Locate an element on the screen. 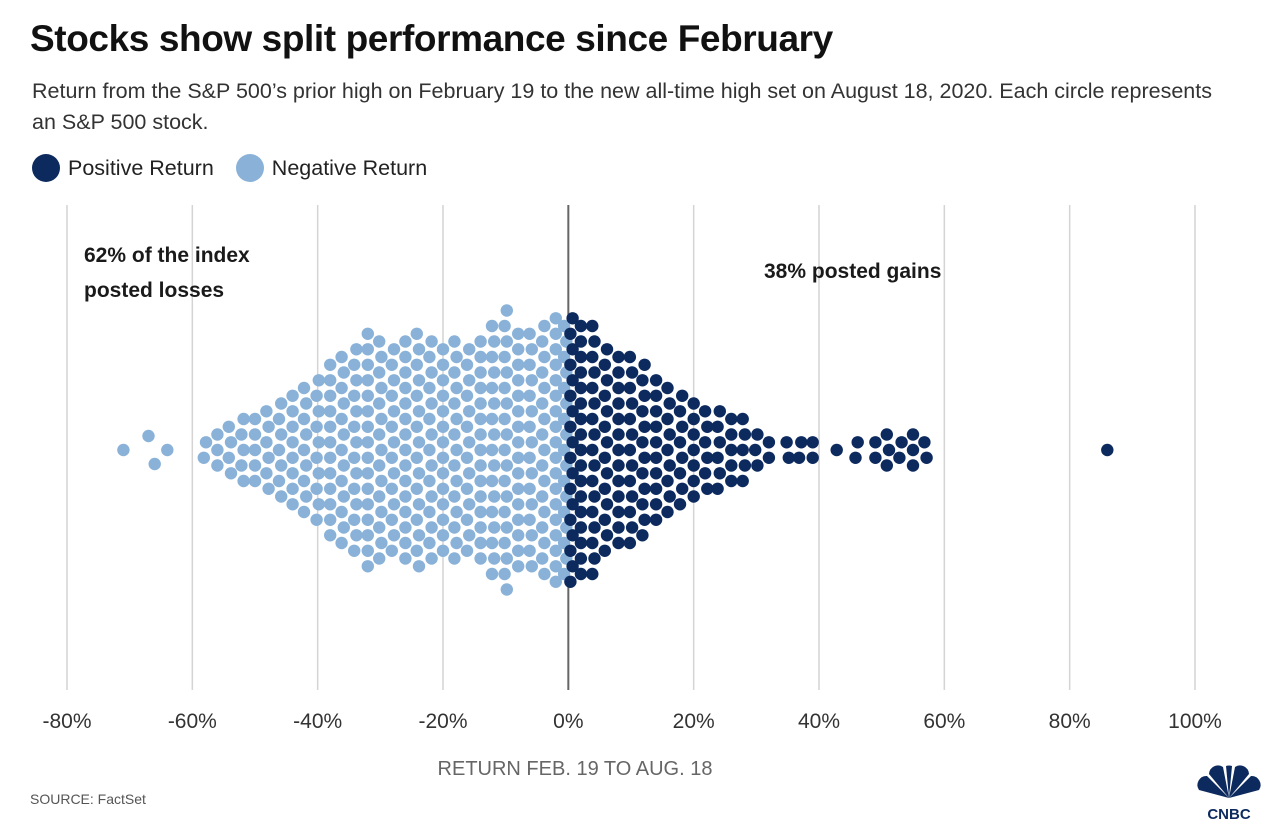  legend-label-negative: Negative Return is located at coordinates (349, 167).